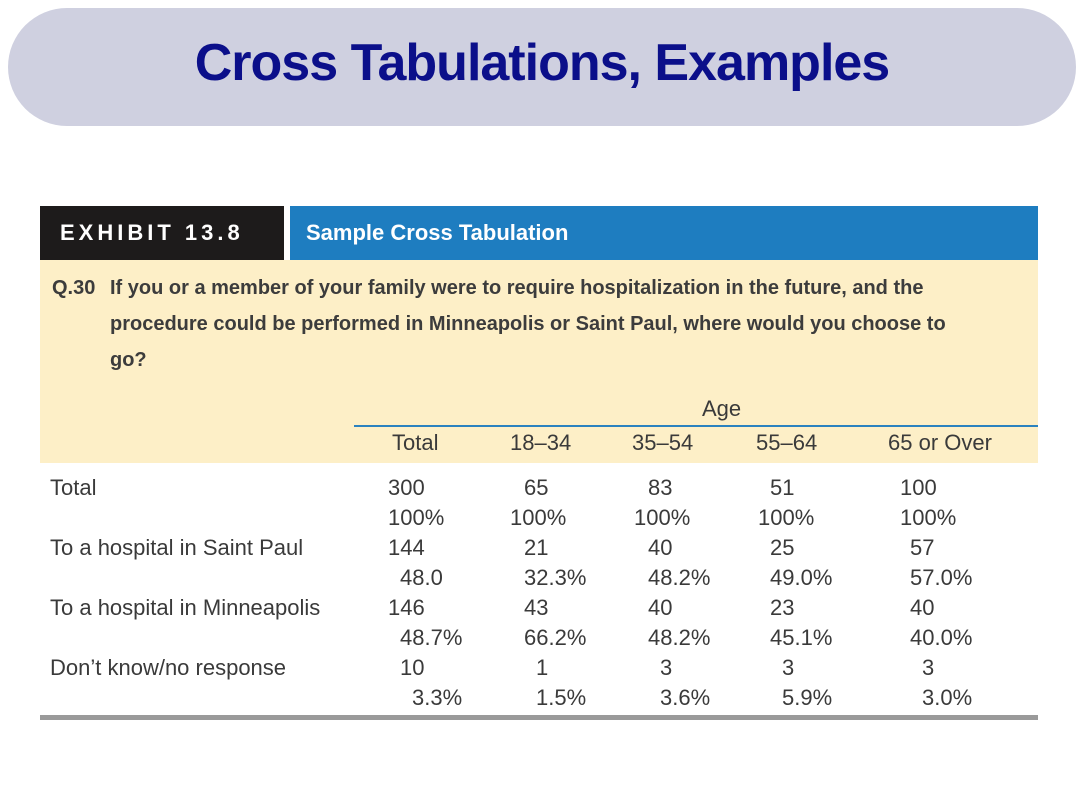  Describe the element at coordinates (431, 637) in the screenshot. I see `cell-percent: 48.7%` at that location.